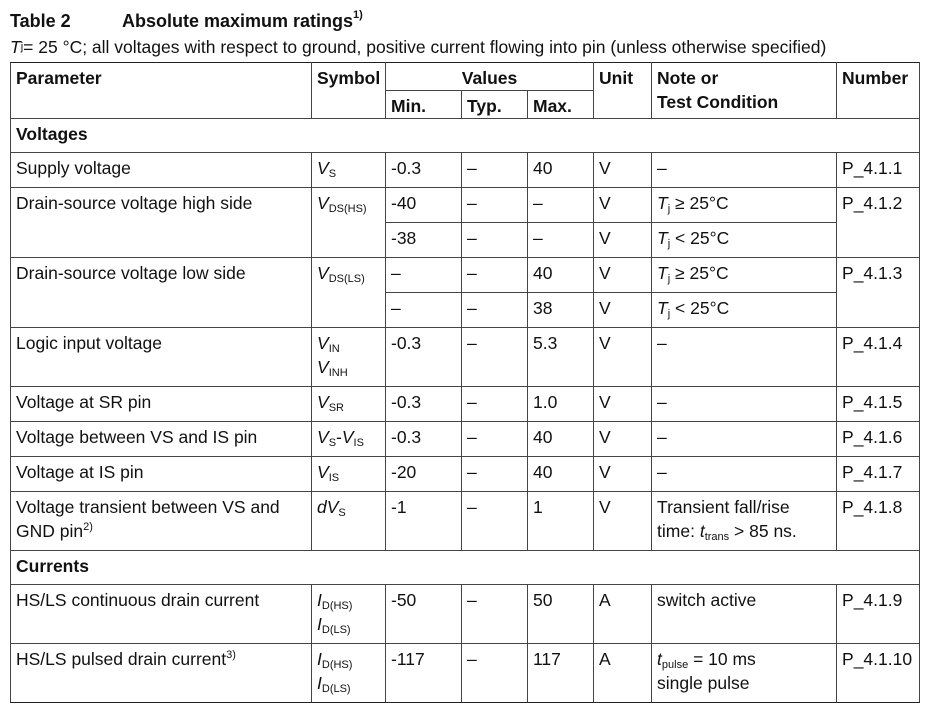 Image resolution: width=930 pixels, height=703 pixels. What do you see at coordinates (465, 567) in the screenshot?
I see `section-currents: Currents` at bounding box center [465, 567].